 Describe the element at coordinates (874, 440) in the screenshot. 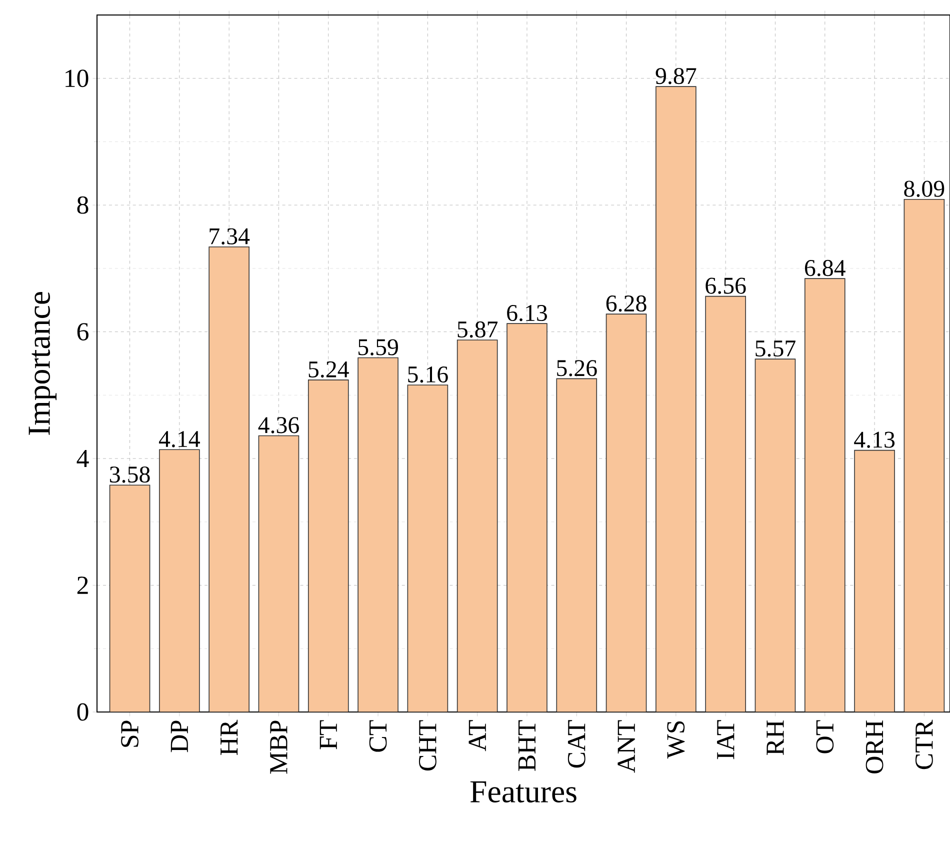

I see `data-label: 4.13` at that location.